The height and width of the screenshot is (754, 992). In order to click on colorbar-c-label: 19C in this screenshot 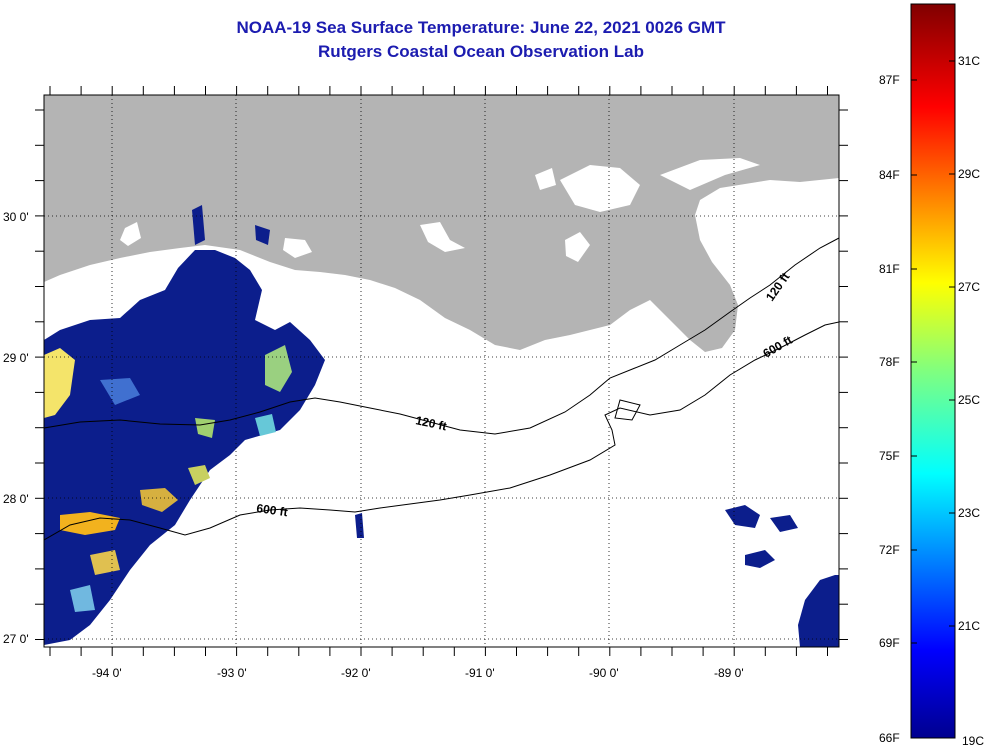, I will do `click(973, 741)`.